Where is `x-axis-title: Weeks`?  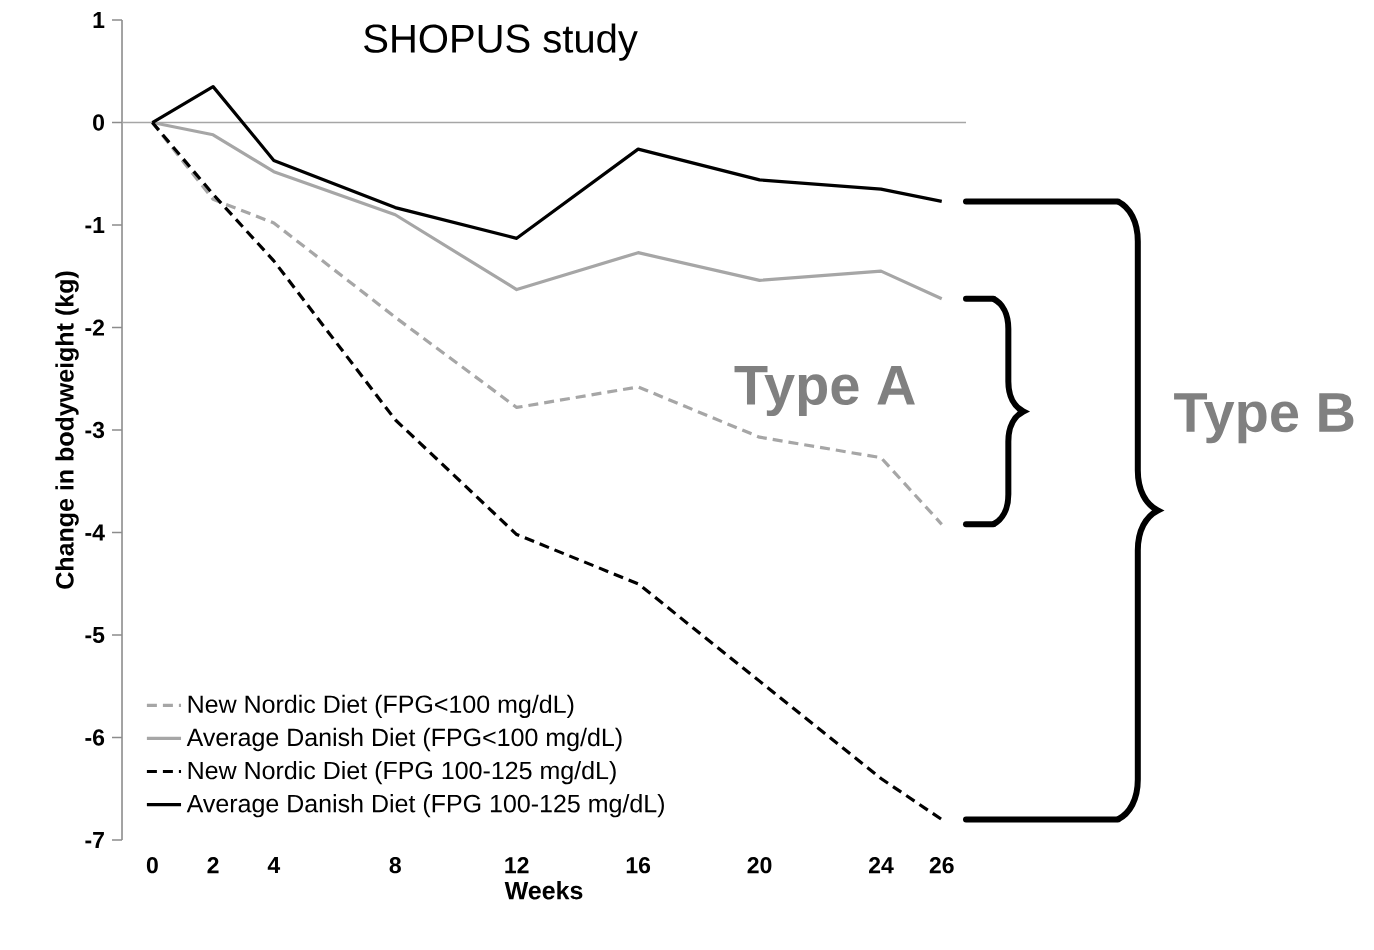 x-axis-title: Weeks is located at coordinates (543, 890).